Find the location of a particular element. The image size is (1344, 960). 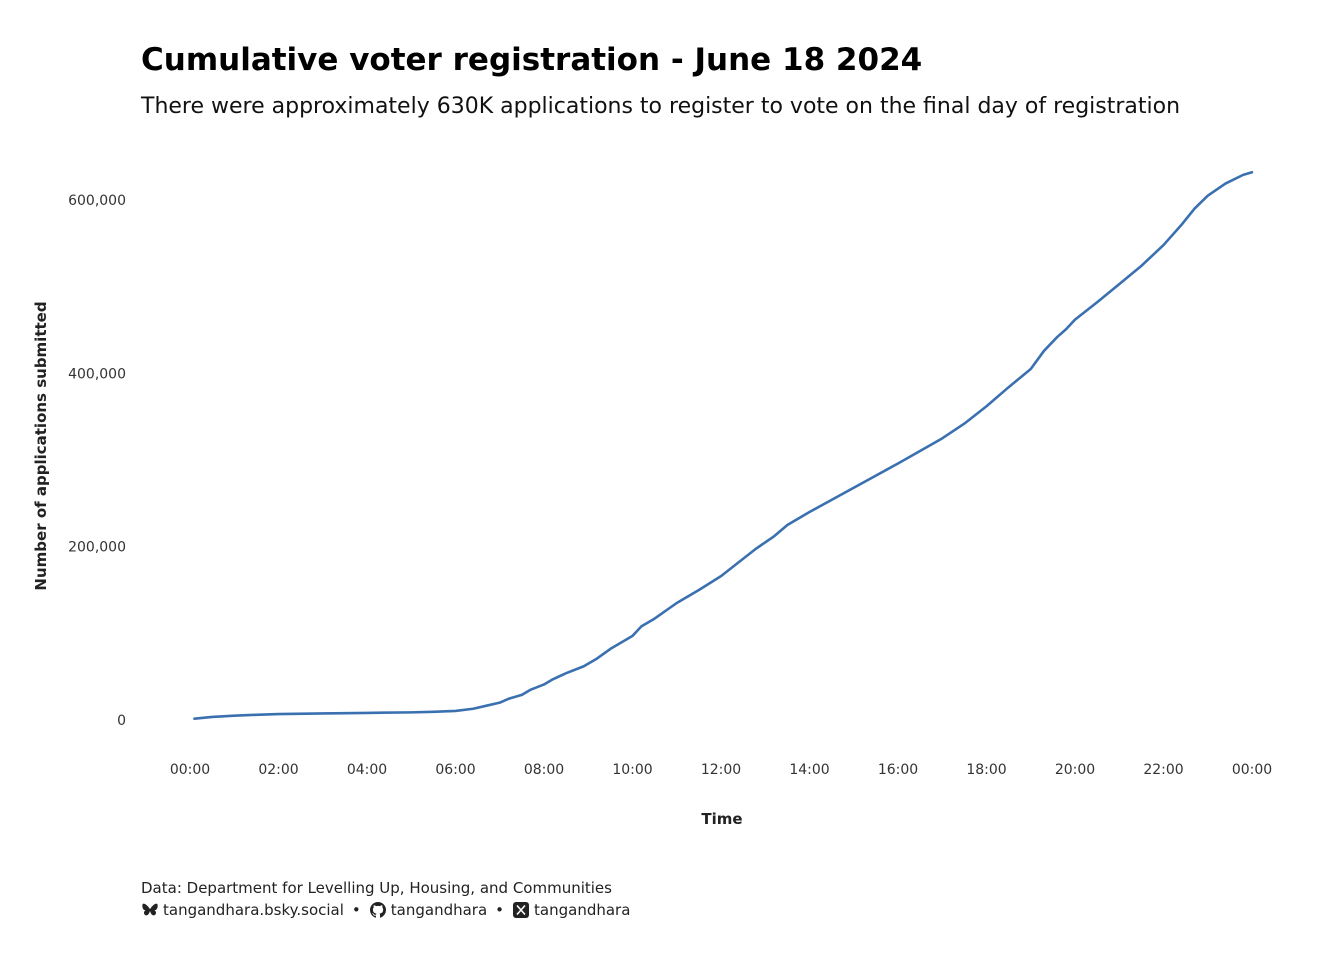

y-axis-label: Number of applications submitted is located at coordinates (41, 445).